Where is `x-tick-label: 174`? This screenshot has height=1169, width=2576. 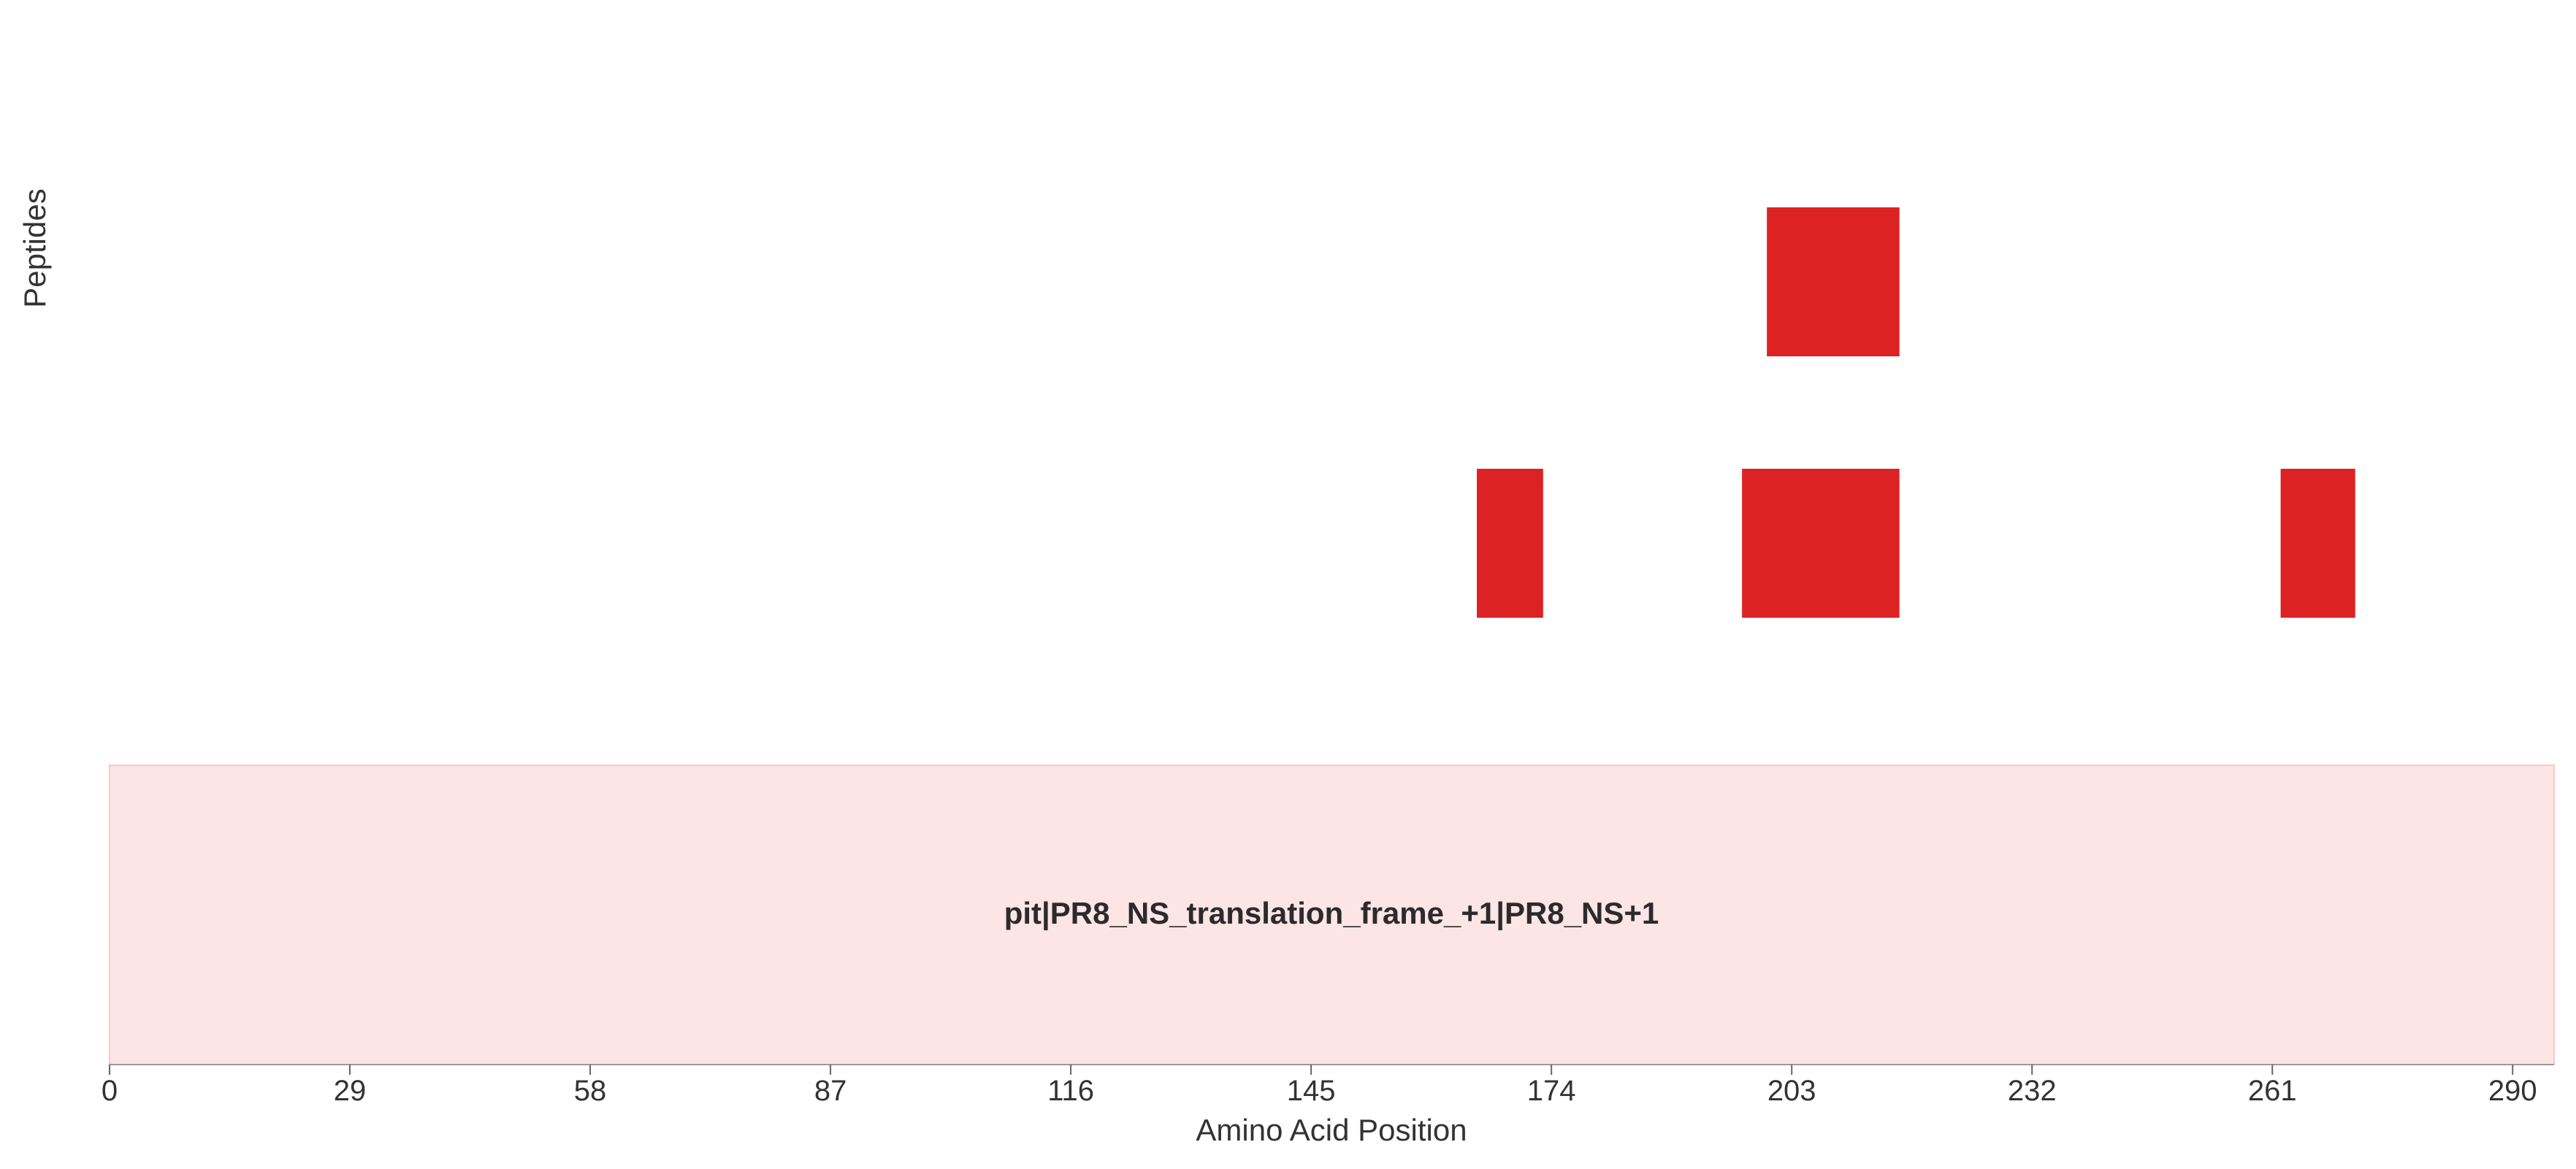 x-tick-label: 174 is located at coordinates (1551, 1091).